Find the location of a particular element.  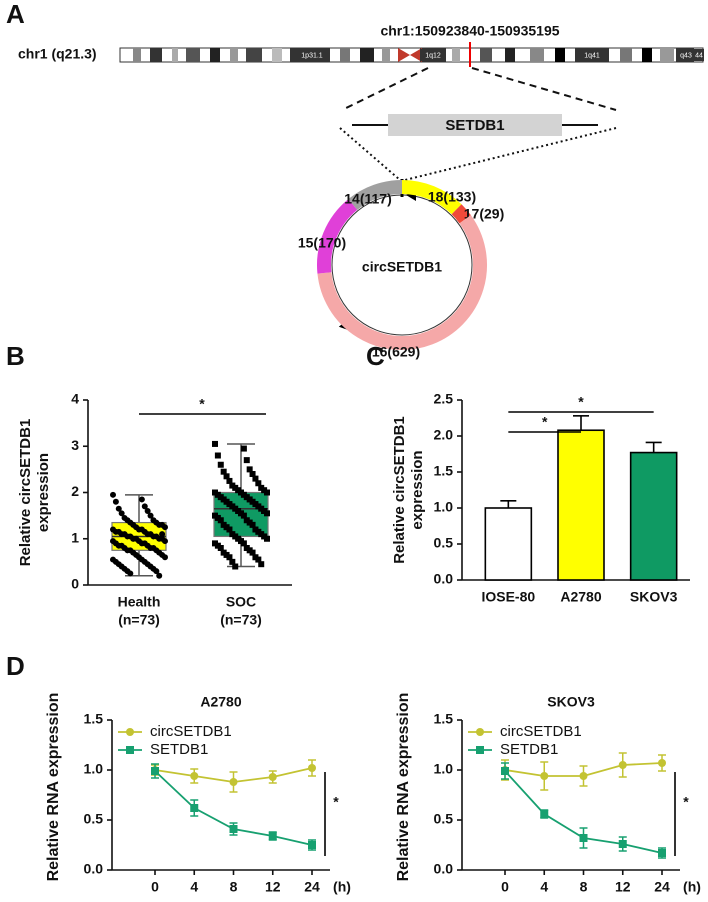

x-tick-note: (n=73) is located at coordinates (241, 620).